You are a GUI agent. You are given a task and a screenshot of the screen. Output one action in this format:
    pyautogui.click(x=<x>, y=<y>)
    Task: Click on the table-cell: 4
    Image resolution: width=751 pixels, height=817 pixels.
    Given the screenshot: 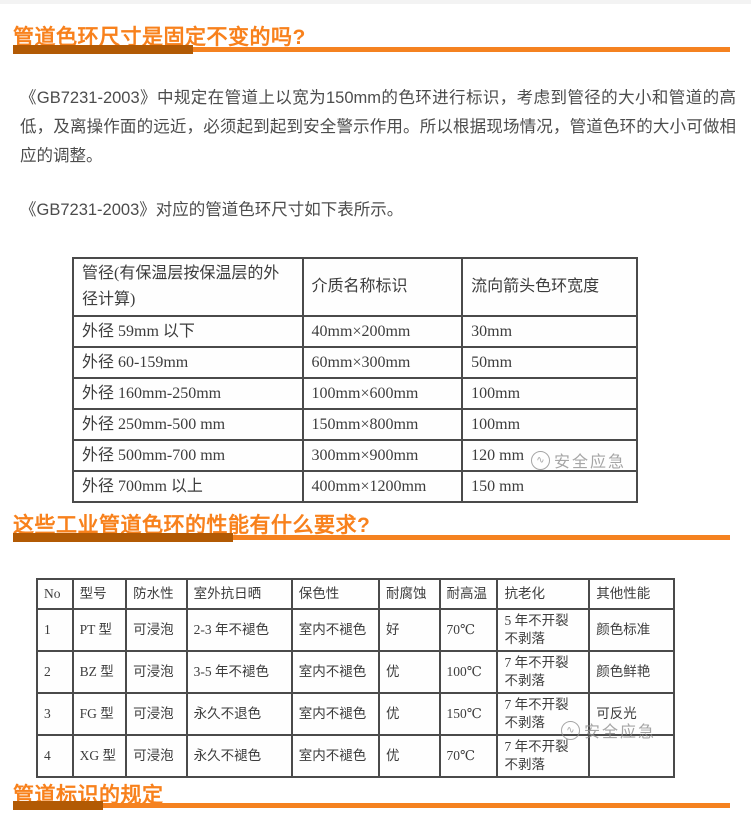 What is the action you would take?
    pyautogui.click(x=55, y=756)
    